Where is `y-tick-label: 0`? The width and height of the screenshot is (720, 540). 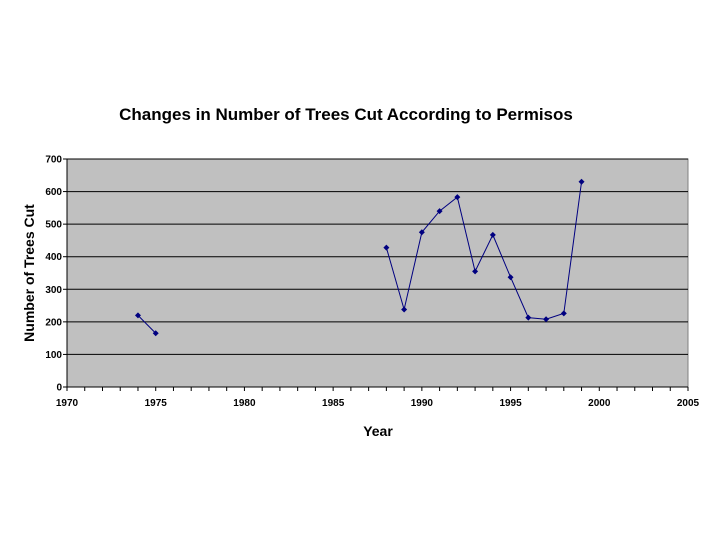
y-tick-label: 0 is located at coordinates (59, 388).